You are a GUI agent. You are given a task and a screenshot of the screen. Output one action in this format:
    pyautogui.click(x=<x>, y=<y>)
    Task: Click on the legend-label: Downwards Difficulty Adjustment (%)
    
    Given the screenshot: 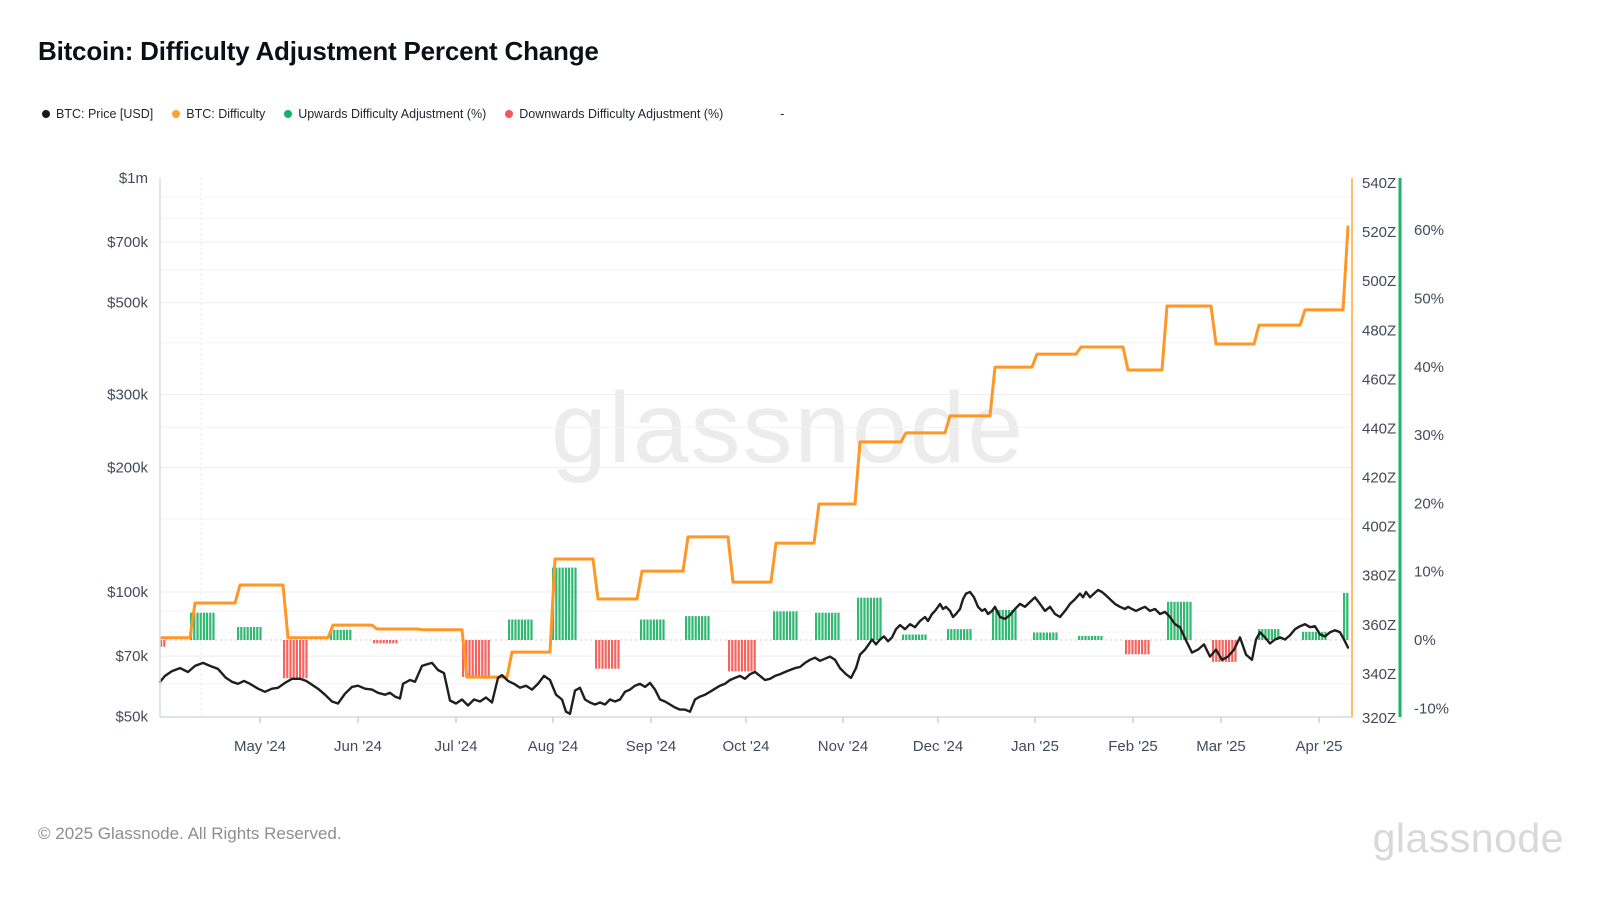 What is the action you would take?
    pyautogui.click(x=621, y=114)
    